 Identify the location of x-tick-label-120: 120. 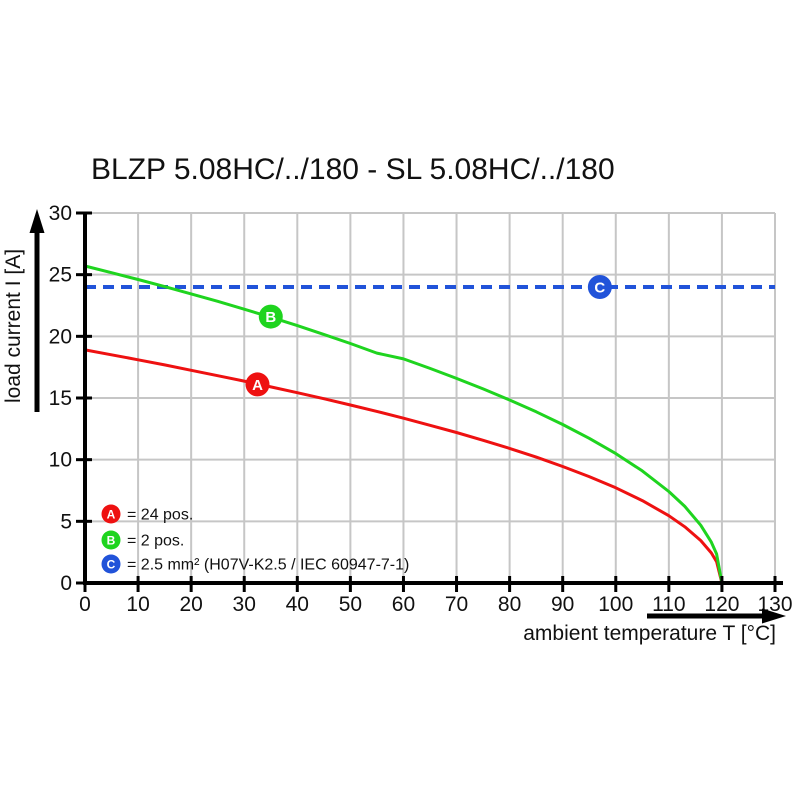
(721, 604).